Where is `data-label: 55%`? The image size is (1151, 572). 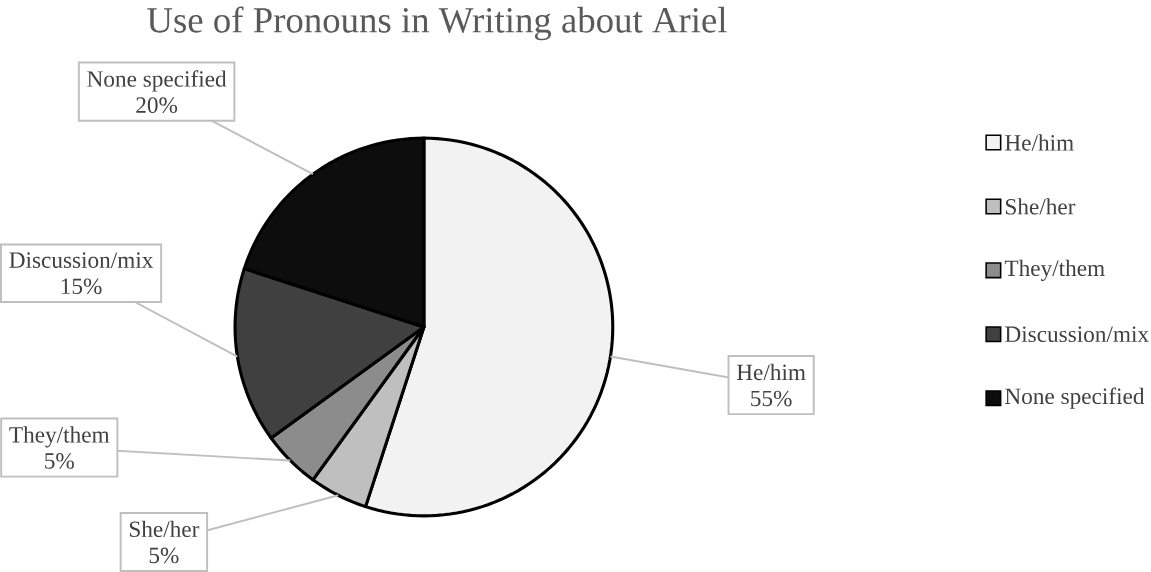 data-label: 55% is located at coordinates (771, 398).